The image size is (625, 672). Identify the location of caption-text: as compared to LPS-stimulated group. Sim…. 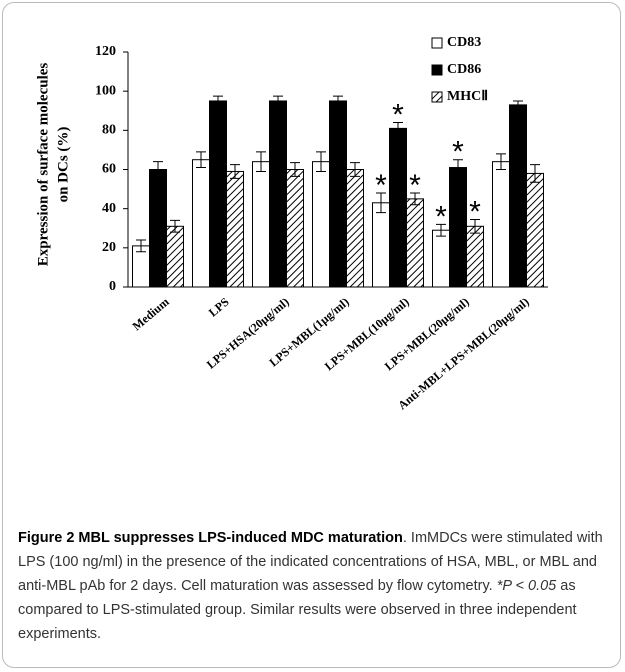
(297, 610).